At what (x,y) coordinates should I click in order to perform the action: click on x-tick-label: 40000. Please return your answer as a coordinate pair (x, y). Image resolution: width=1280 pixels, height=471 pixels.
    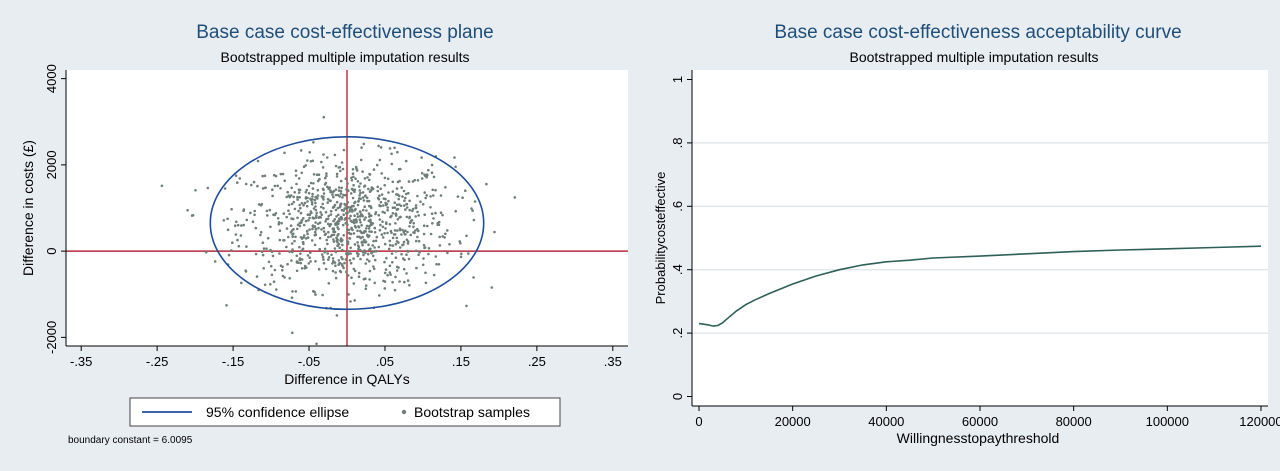
    Looking at the image, I should click on (886, 421).